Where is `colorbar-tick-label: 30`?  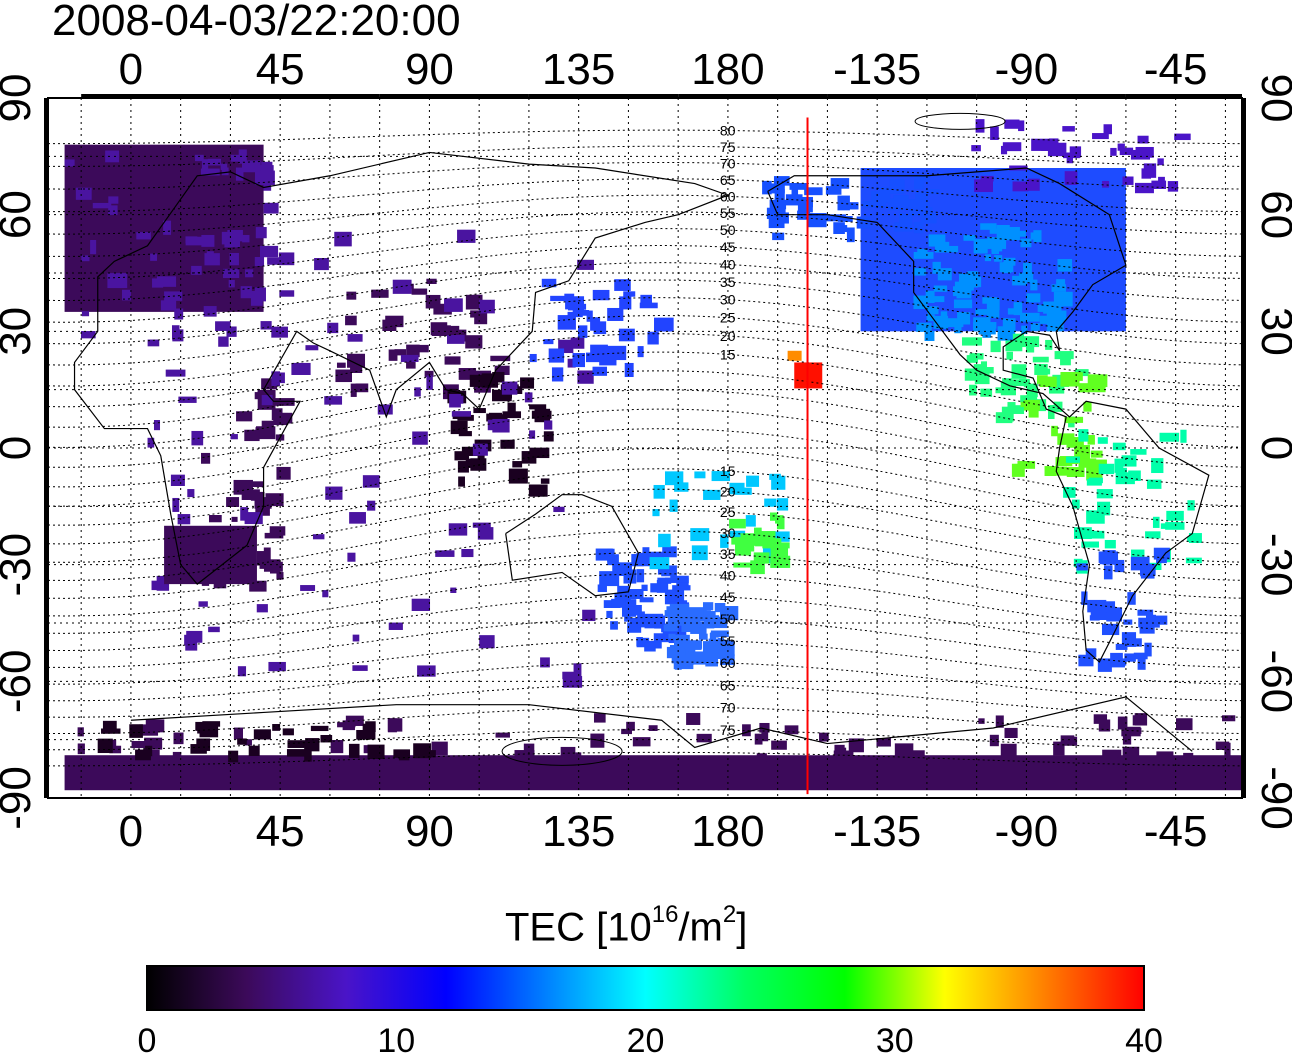
colorbar-tick-label: 30 is located at coordinates (895, 1039).